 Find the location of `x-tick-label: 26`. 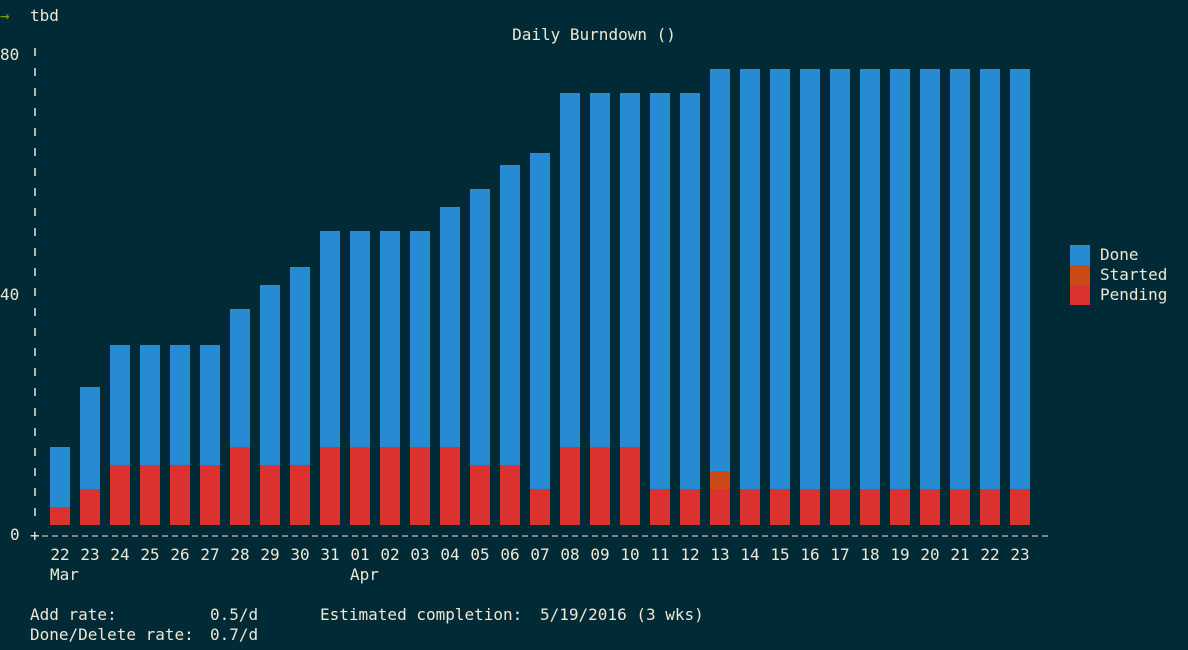

x-tick-label: 26 is located at coordinates (179, 554).